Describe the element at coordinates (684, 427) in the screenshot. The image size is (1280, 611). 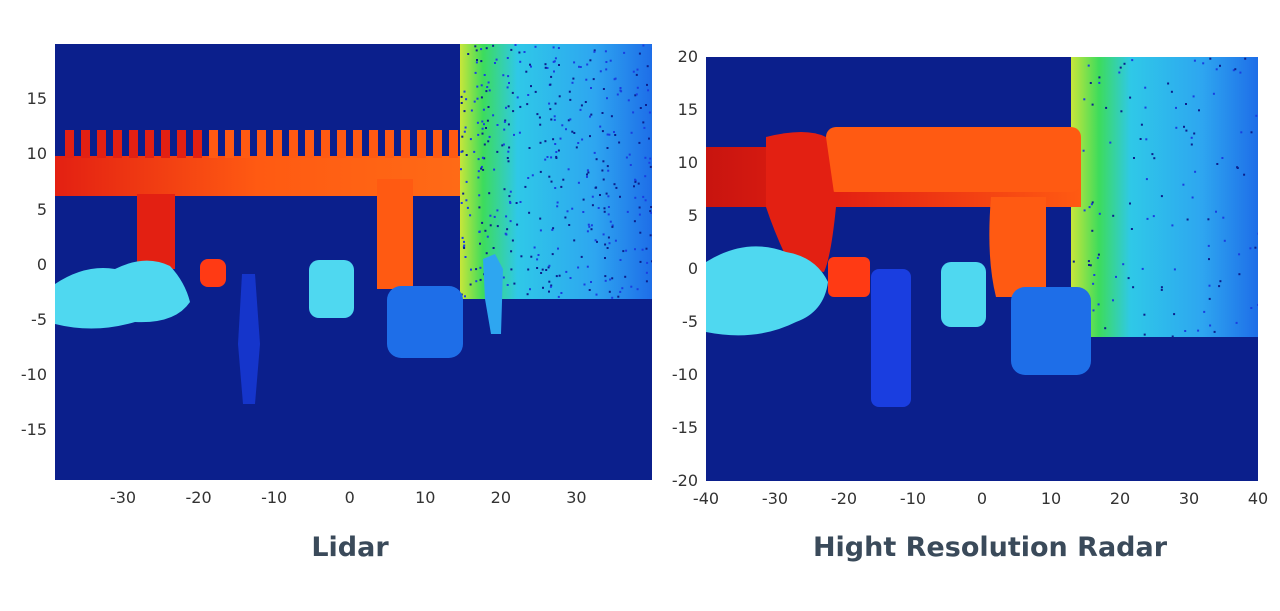
I see `y-tick-label: -15` at that location.